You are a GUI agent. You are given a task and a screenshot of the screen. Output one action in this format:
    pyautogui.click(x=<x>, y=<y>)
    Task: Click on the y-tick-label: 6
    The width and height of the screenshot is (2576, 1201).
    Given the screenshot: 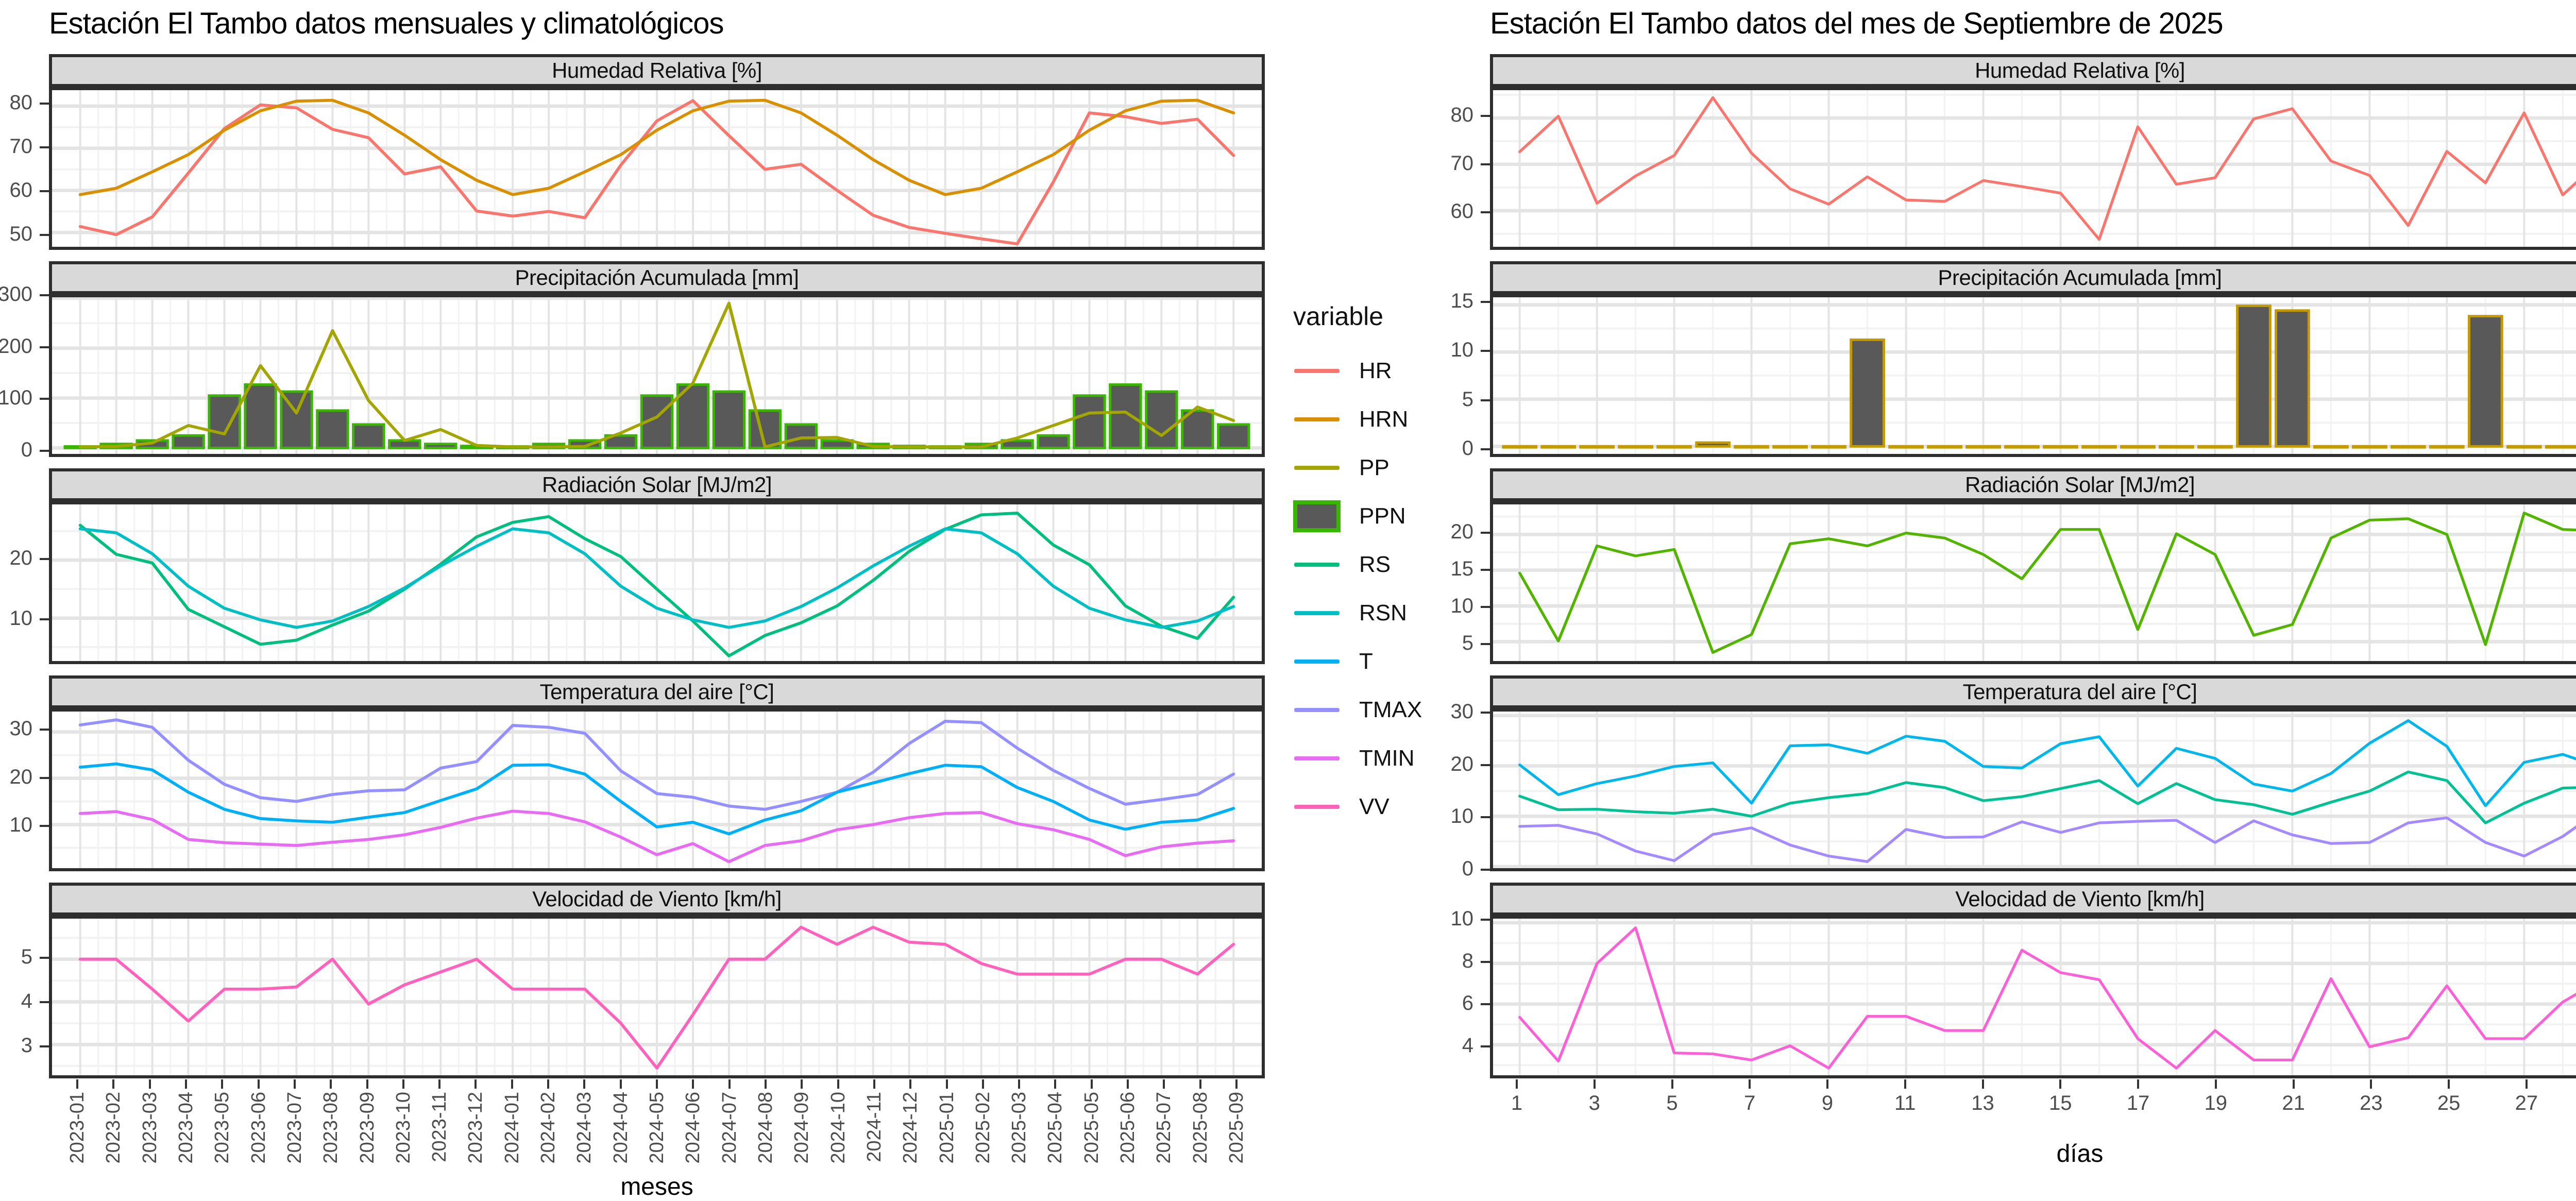 What is the action you would take?
    pyautogui.click(x=1467, y=1003)
    